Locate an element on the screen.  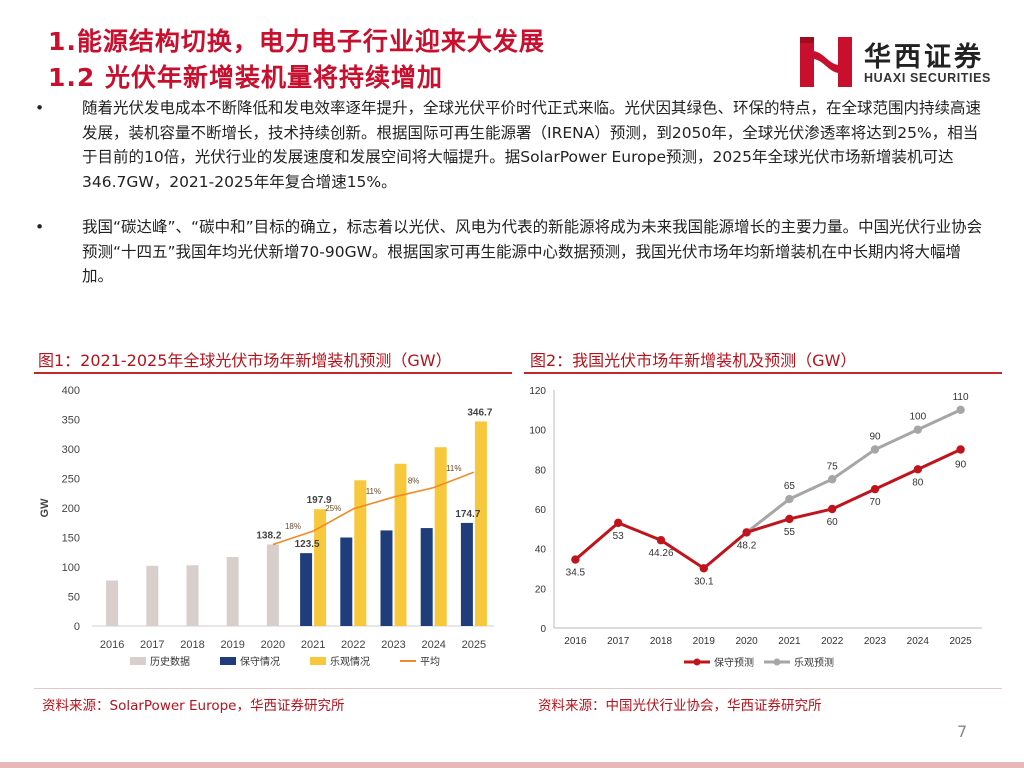
huaxi-logo-icon is located at coordinates (826, 62).